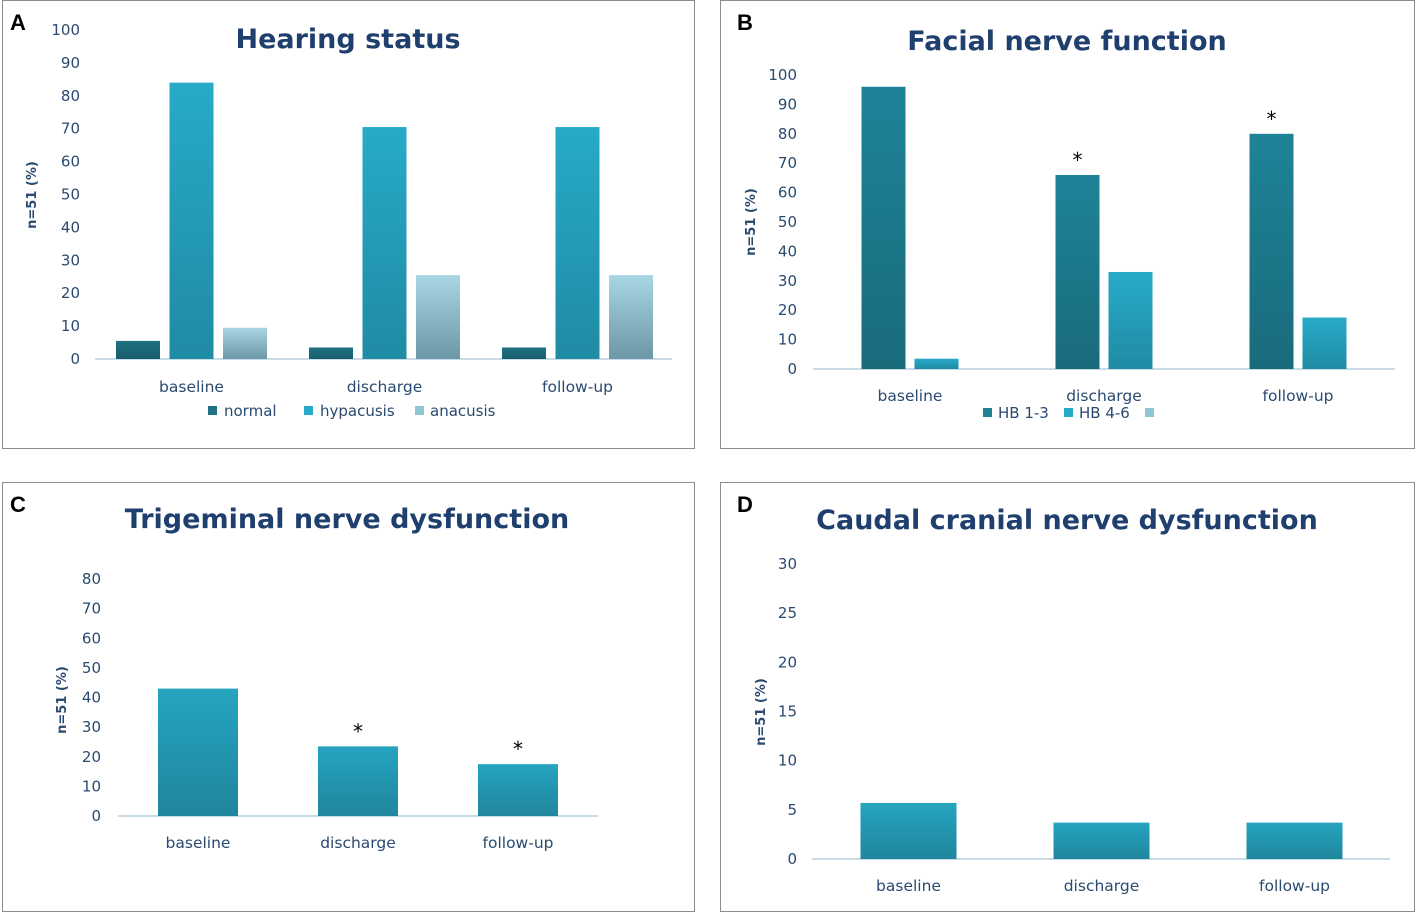 Image resolution: width=1417 pixels, height=913 pixels. Describe the element at coordinates (357, 411) in the screenshot. I see `legend-label: hypacusis` at that location.